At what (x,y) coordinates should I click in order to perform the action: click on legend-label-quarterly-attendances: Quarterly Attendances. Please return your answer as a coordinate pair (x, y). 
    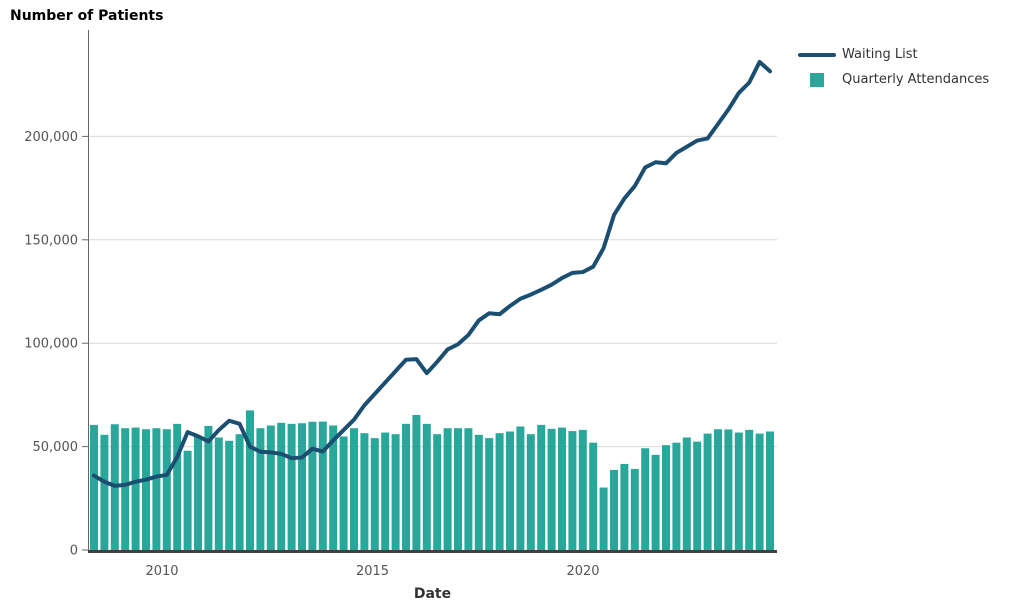
    Looking at the image, I should click on (916, 79).